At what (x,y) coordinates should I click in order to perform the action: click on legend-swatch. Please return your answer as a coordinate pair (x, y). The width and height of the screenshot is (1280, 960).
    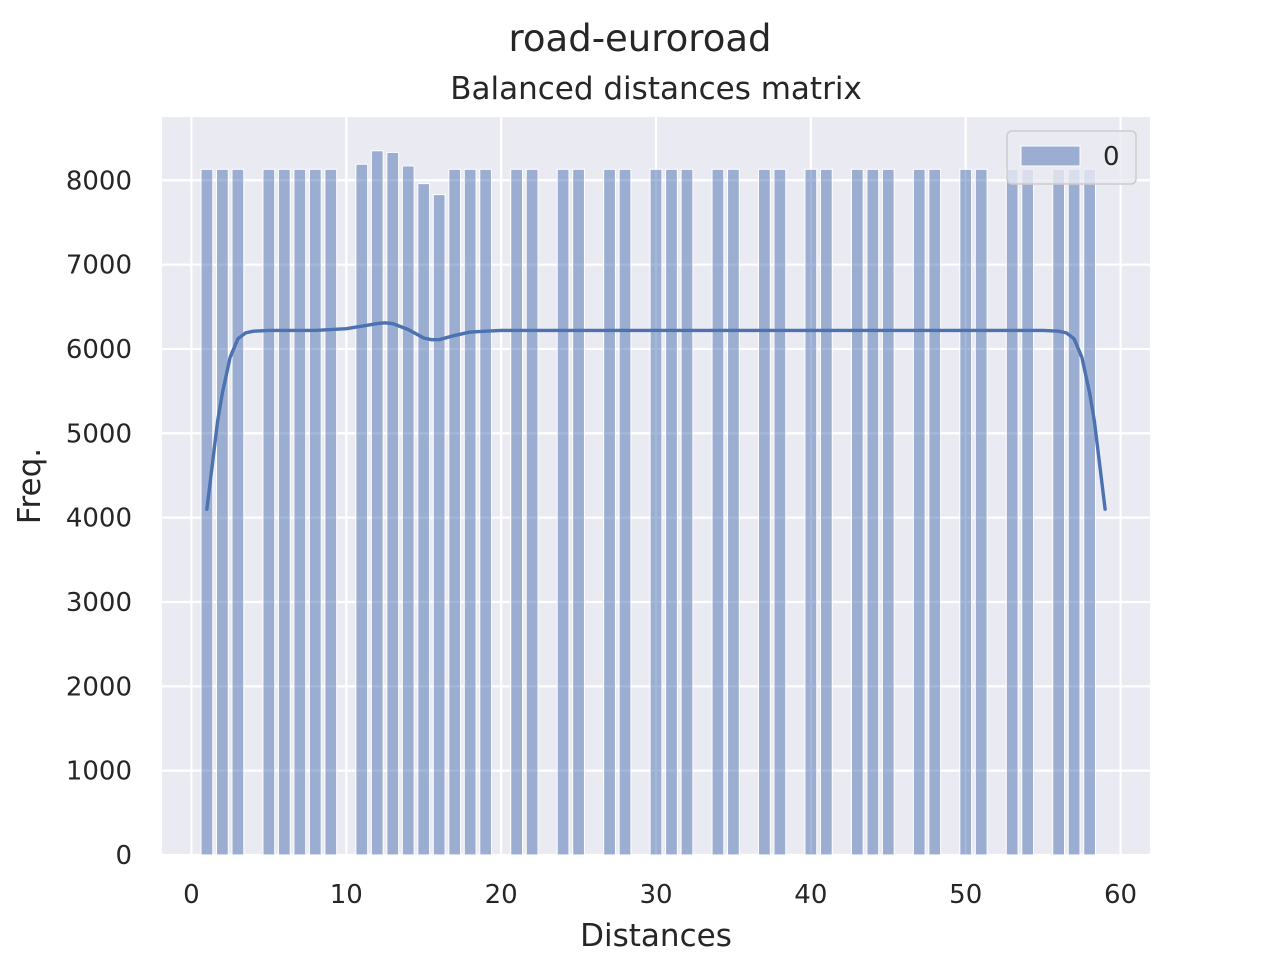
    Looking at the image, I should click on (1050, 156).